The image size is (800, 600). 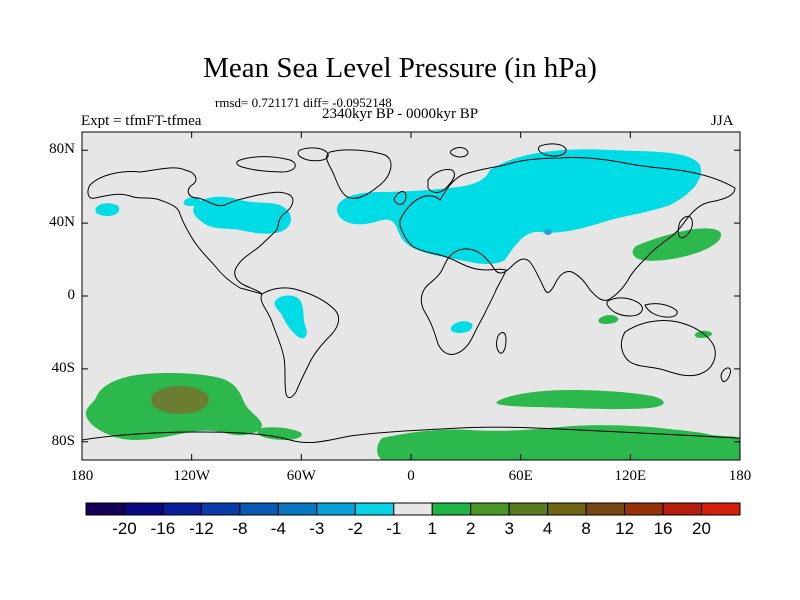 I want to click on x-tick-label: 0, so click(x=411, y=476).